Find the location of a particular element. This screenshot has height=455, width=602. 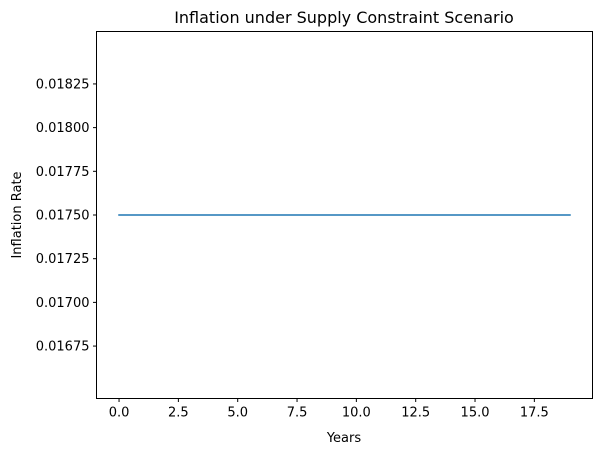

y-tick-label: 0.01725 is located at coordinates (63, 259).